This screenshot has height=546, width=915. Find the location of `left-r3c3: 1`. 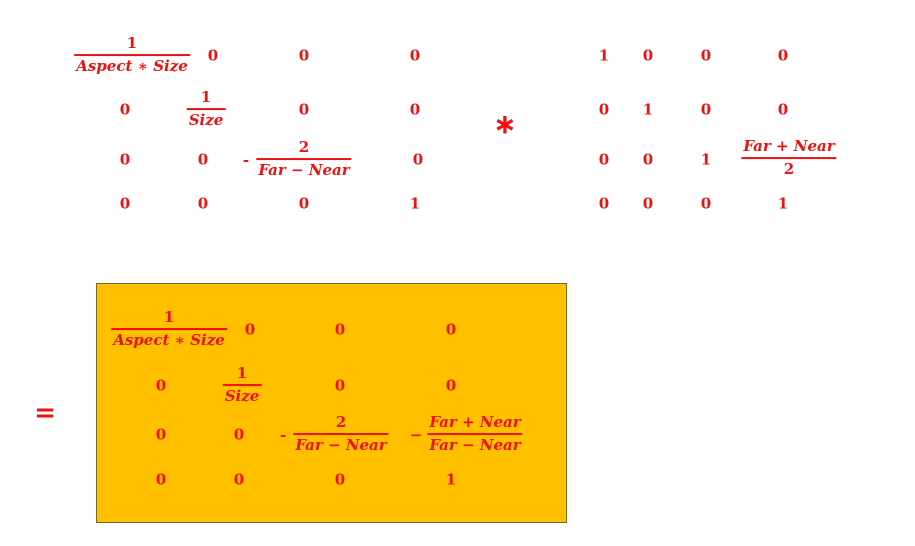

left-r3c3: 1 is located at coordinates (415, 204).